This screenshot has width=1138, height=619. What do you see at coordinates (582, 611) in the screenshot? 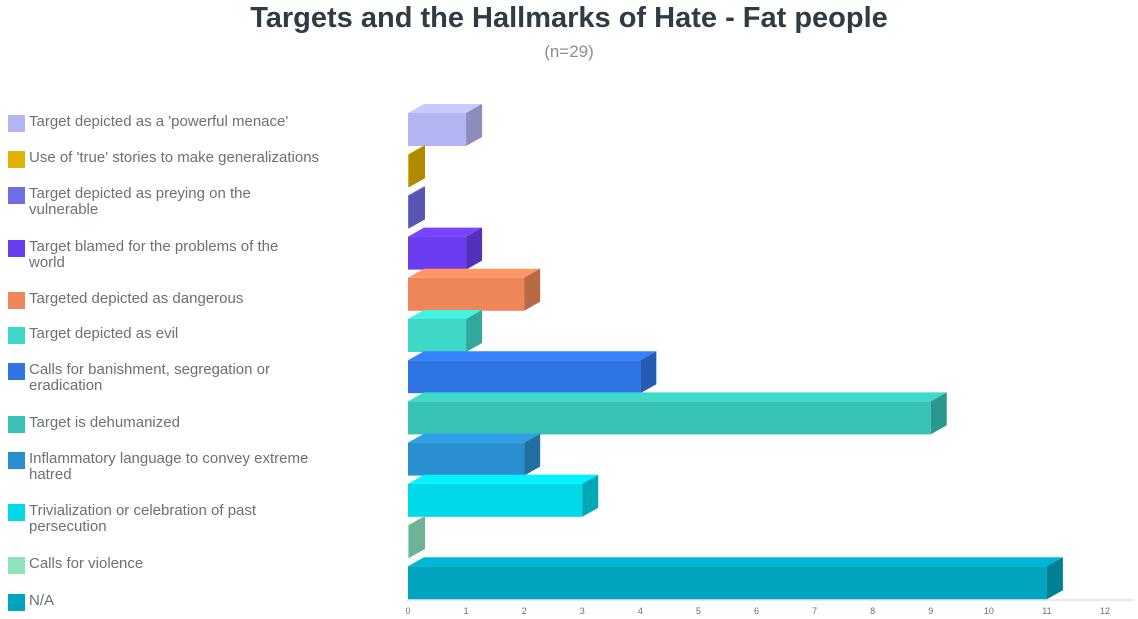
I see `x-tick-label: 3` at bounding box center [582, 611].